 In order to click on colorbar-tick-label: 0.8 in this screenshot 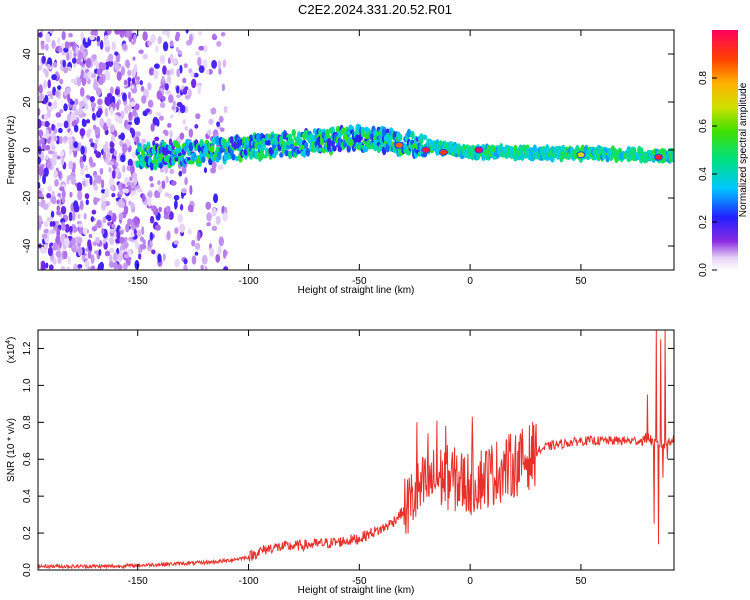, I will do `click(703, 78)`.